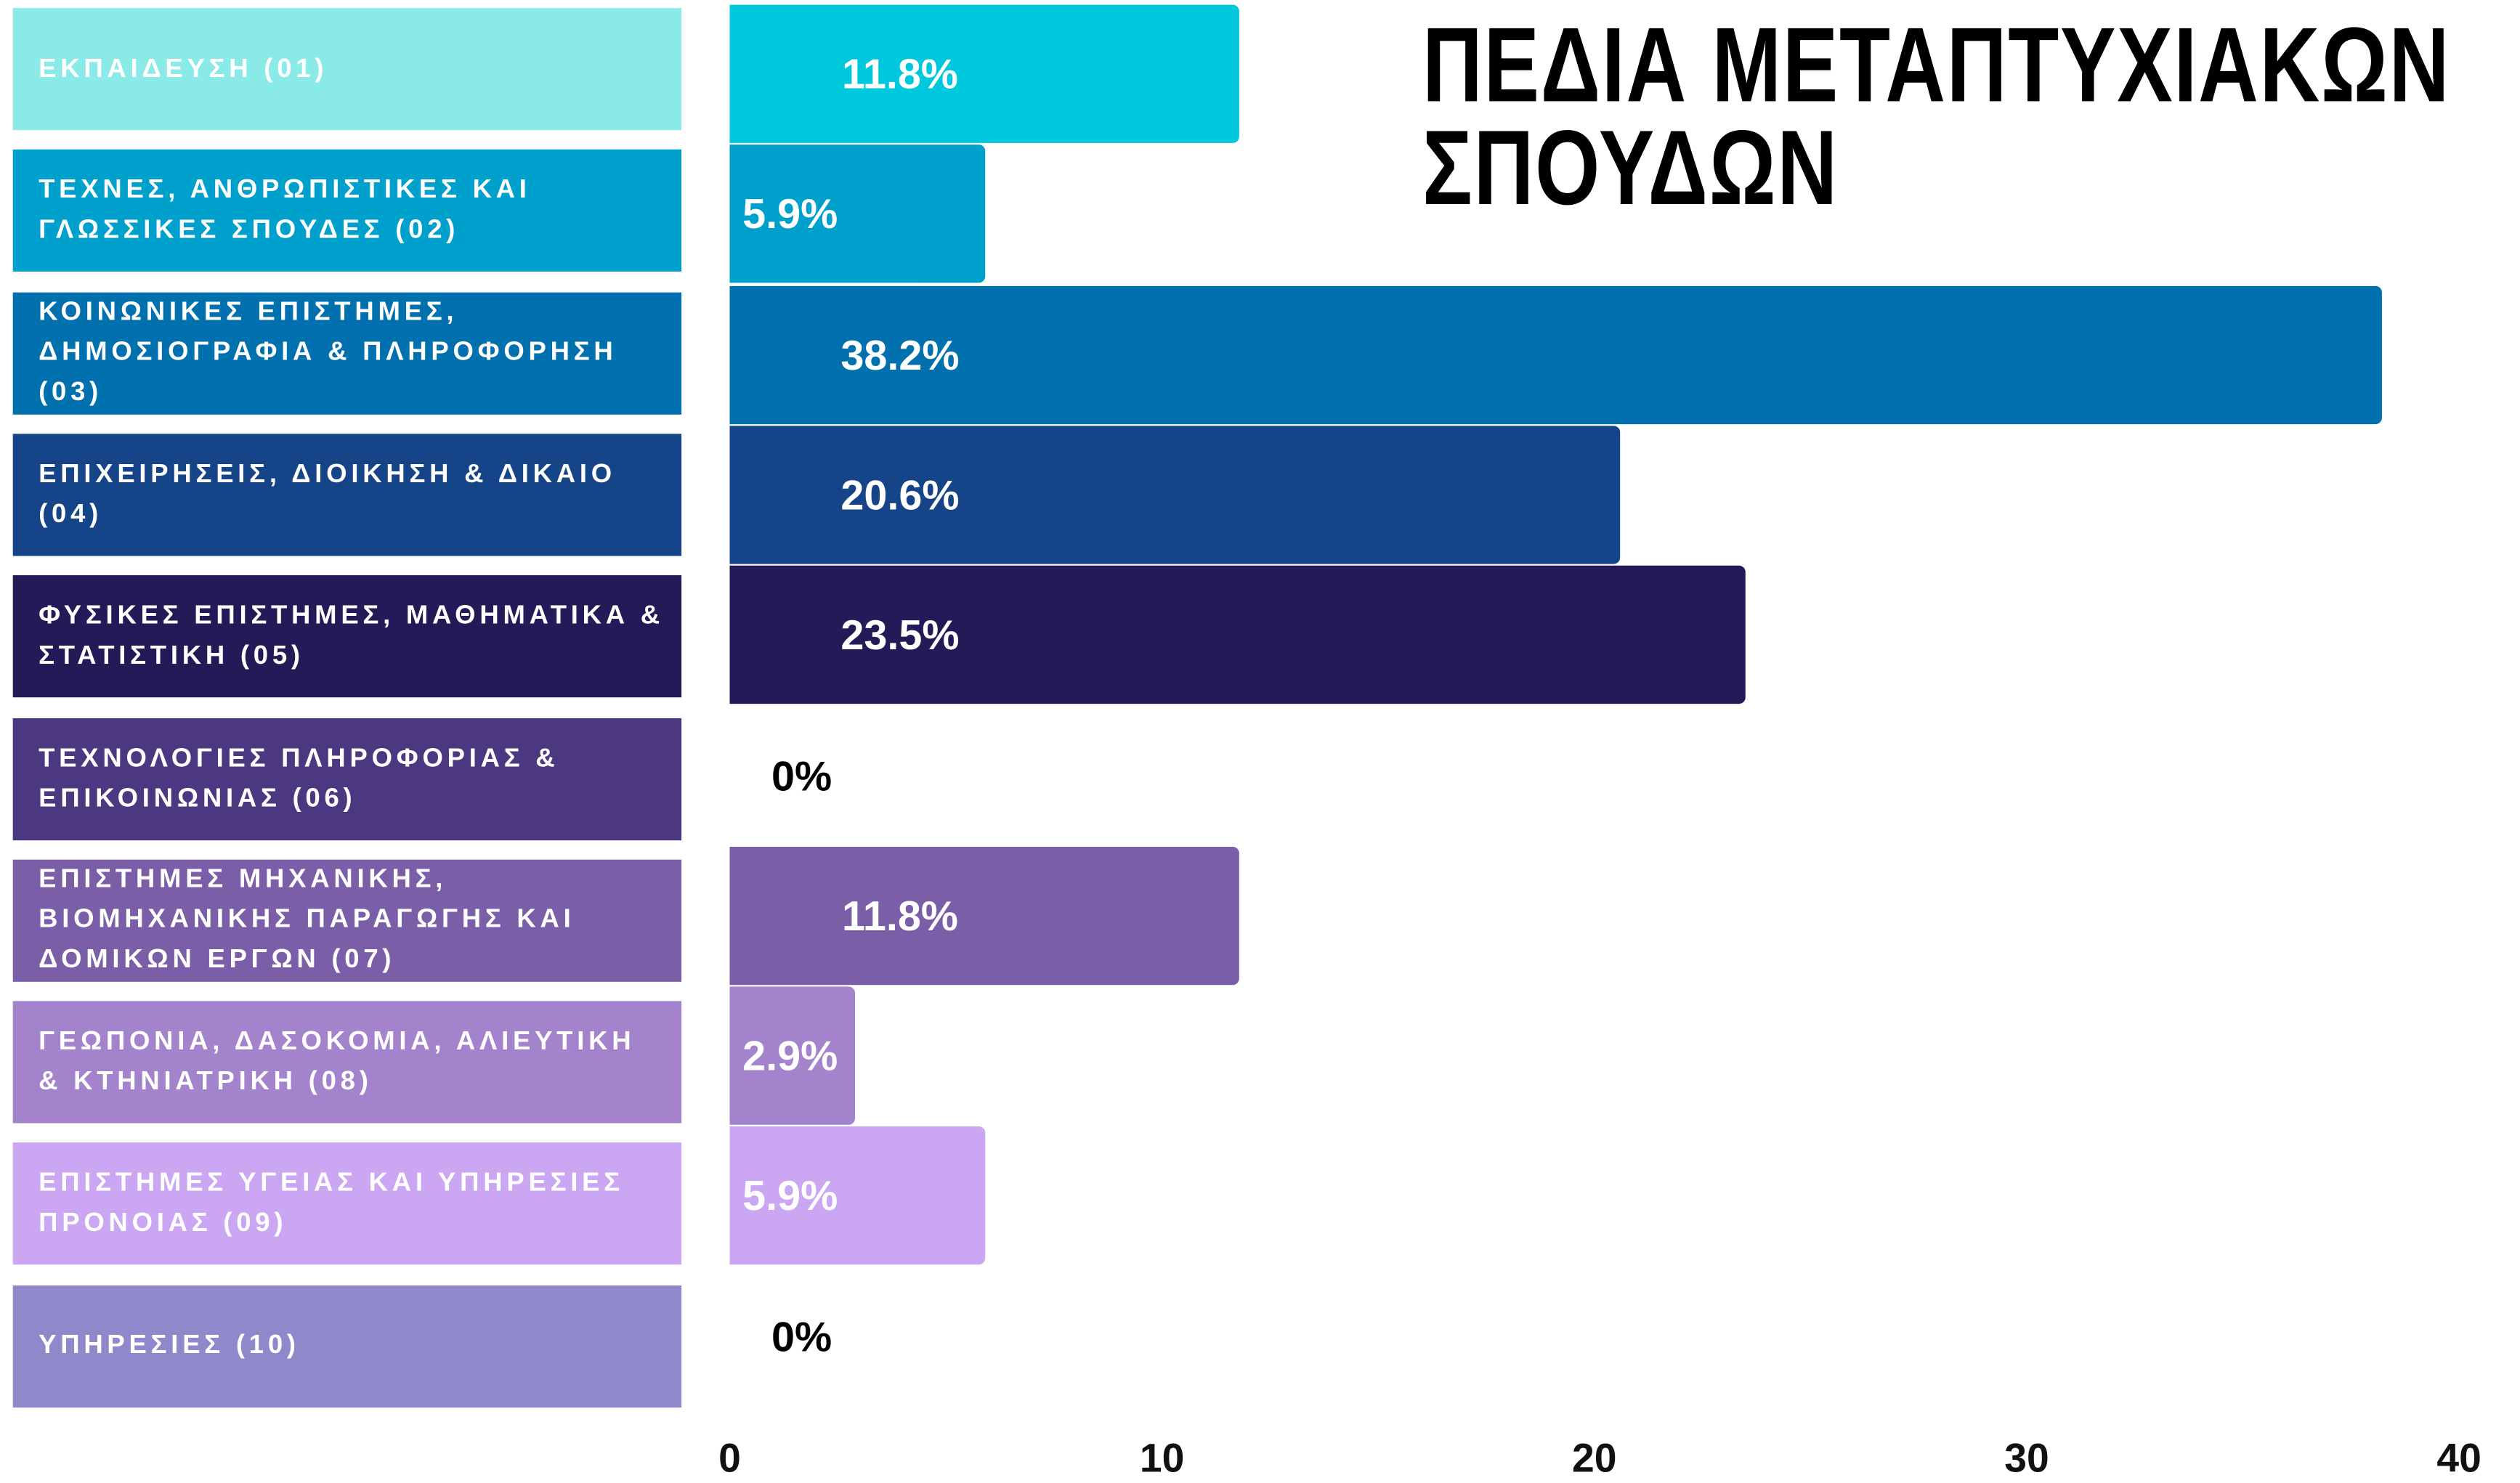  Describe the element at coordinates (900, 354) in the screenshot. I see `value-label: 38.2%` at that location.